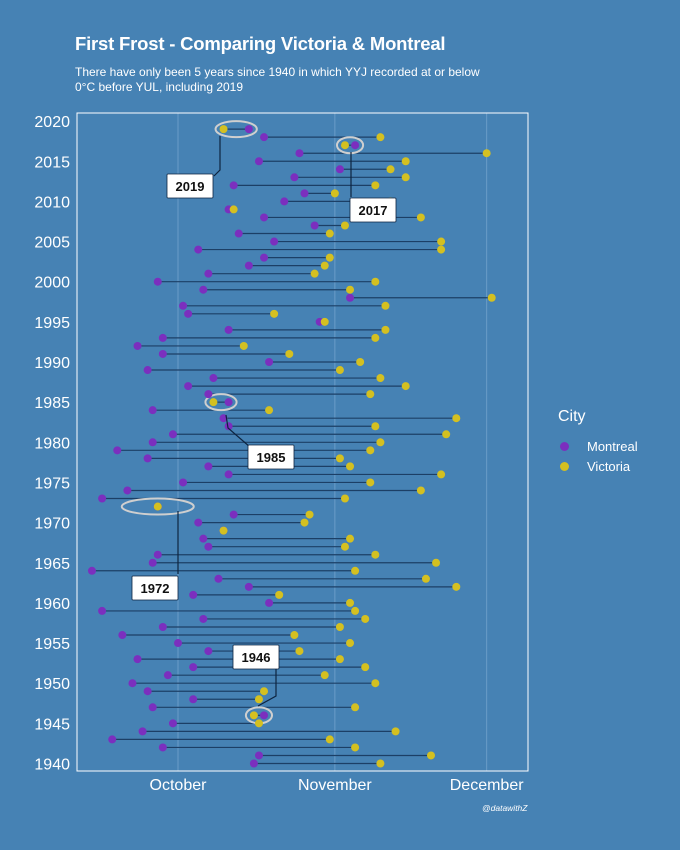 The width and height of the screenshot is (680, 850). Describe the element at coordinates (52, 202) in the screenshot. I see `y-tick-label-2010: 2010` at that location.